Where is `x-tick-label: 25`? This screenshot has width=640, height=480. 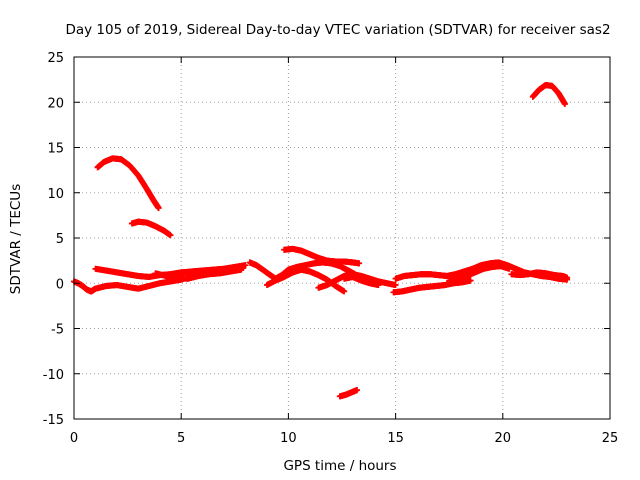
x-tick-label: 25 is located at coordinates (610, 438).